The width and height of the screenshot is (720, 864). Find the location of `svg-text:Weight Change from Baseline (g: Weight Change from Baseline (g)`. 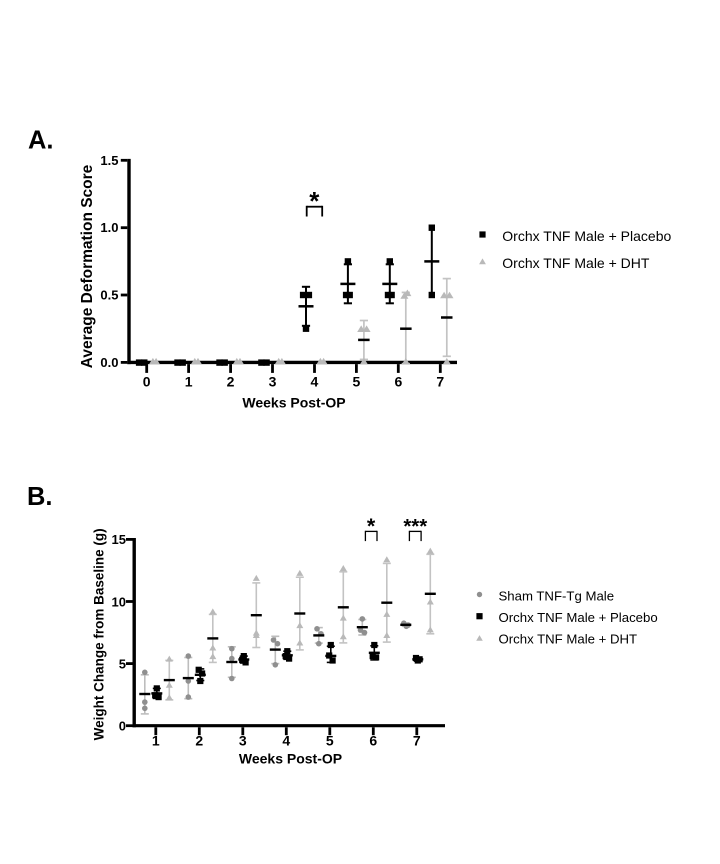

svg-text:Weight Change from Baseline (g: Weight Change from Baseline (g) is located at coordinates (99, 634).